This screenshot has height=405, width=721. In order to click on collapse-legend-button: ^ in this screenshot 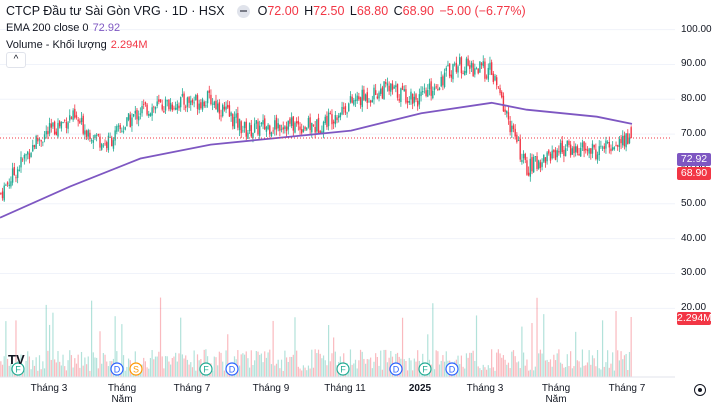, I will do `click(16, 60)`.